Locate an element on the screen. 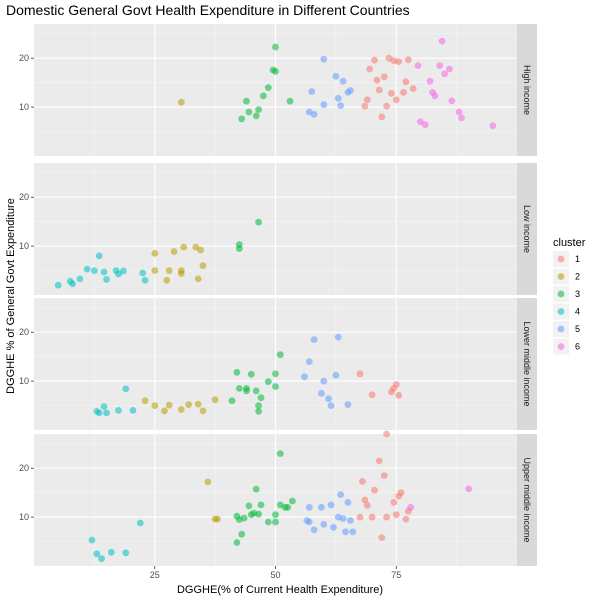 The width and height of the screenshot is (600, 600). legend-item: 2 is located at coordinates (566, 276).